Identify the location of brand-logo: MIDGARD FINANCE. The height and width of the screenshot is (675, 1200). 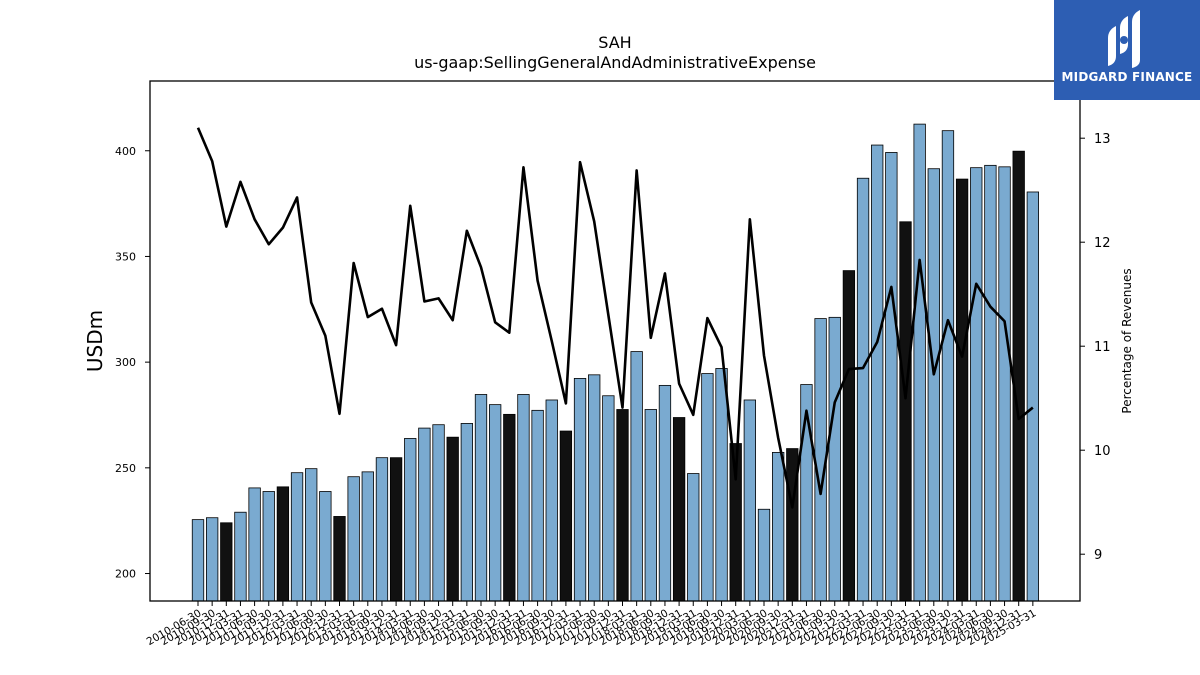
(1127, 50).